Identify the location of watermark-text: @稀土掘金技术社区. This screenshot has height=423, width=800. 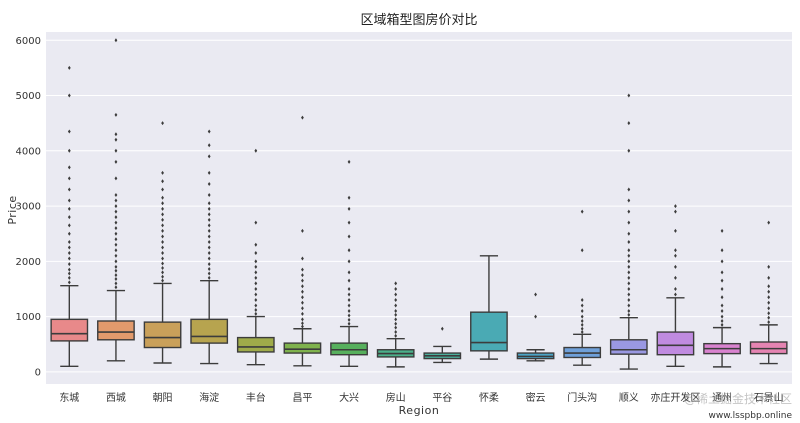
(738, 398).